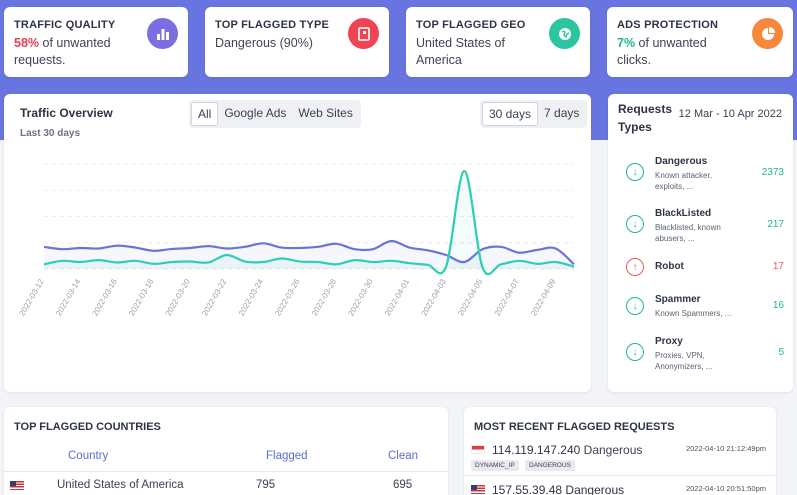  I want to click on x-tick-label: 2022-03-30, so click(360, 297).